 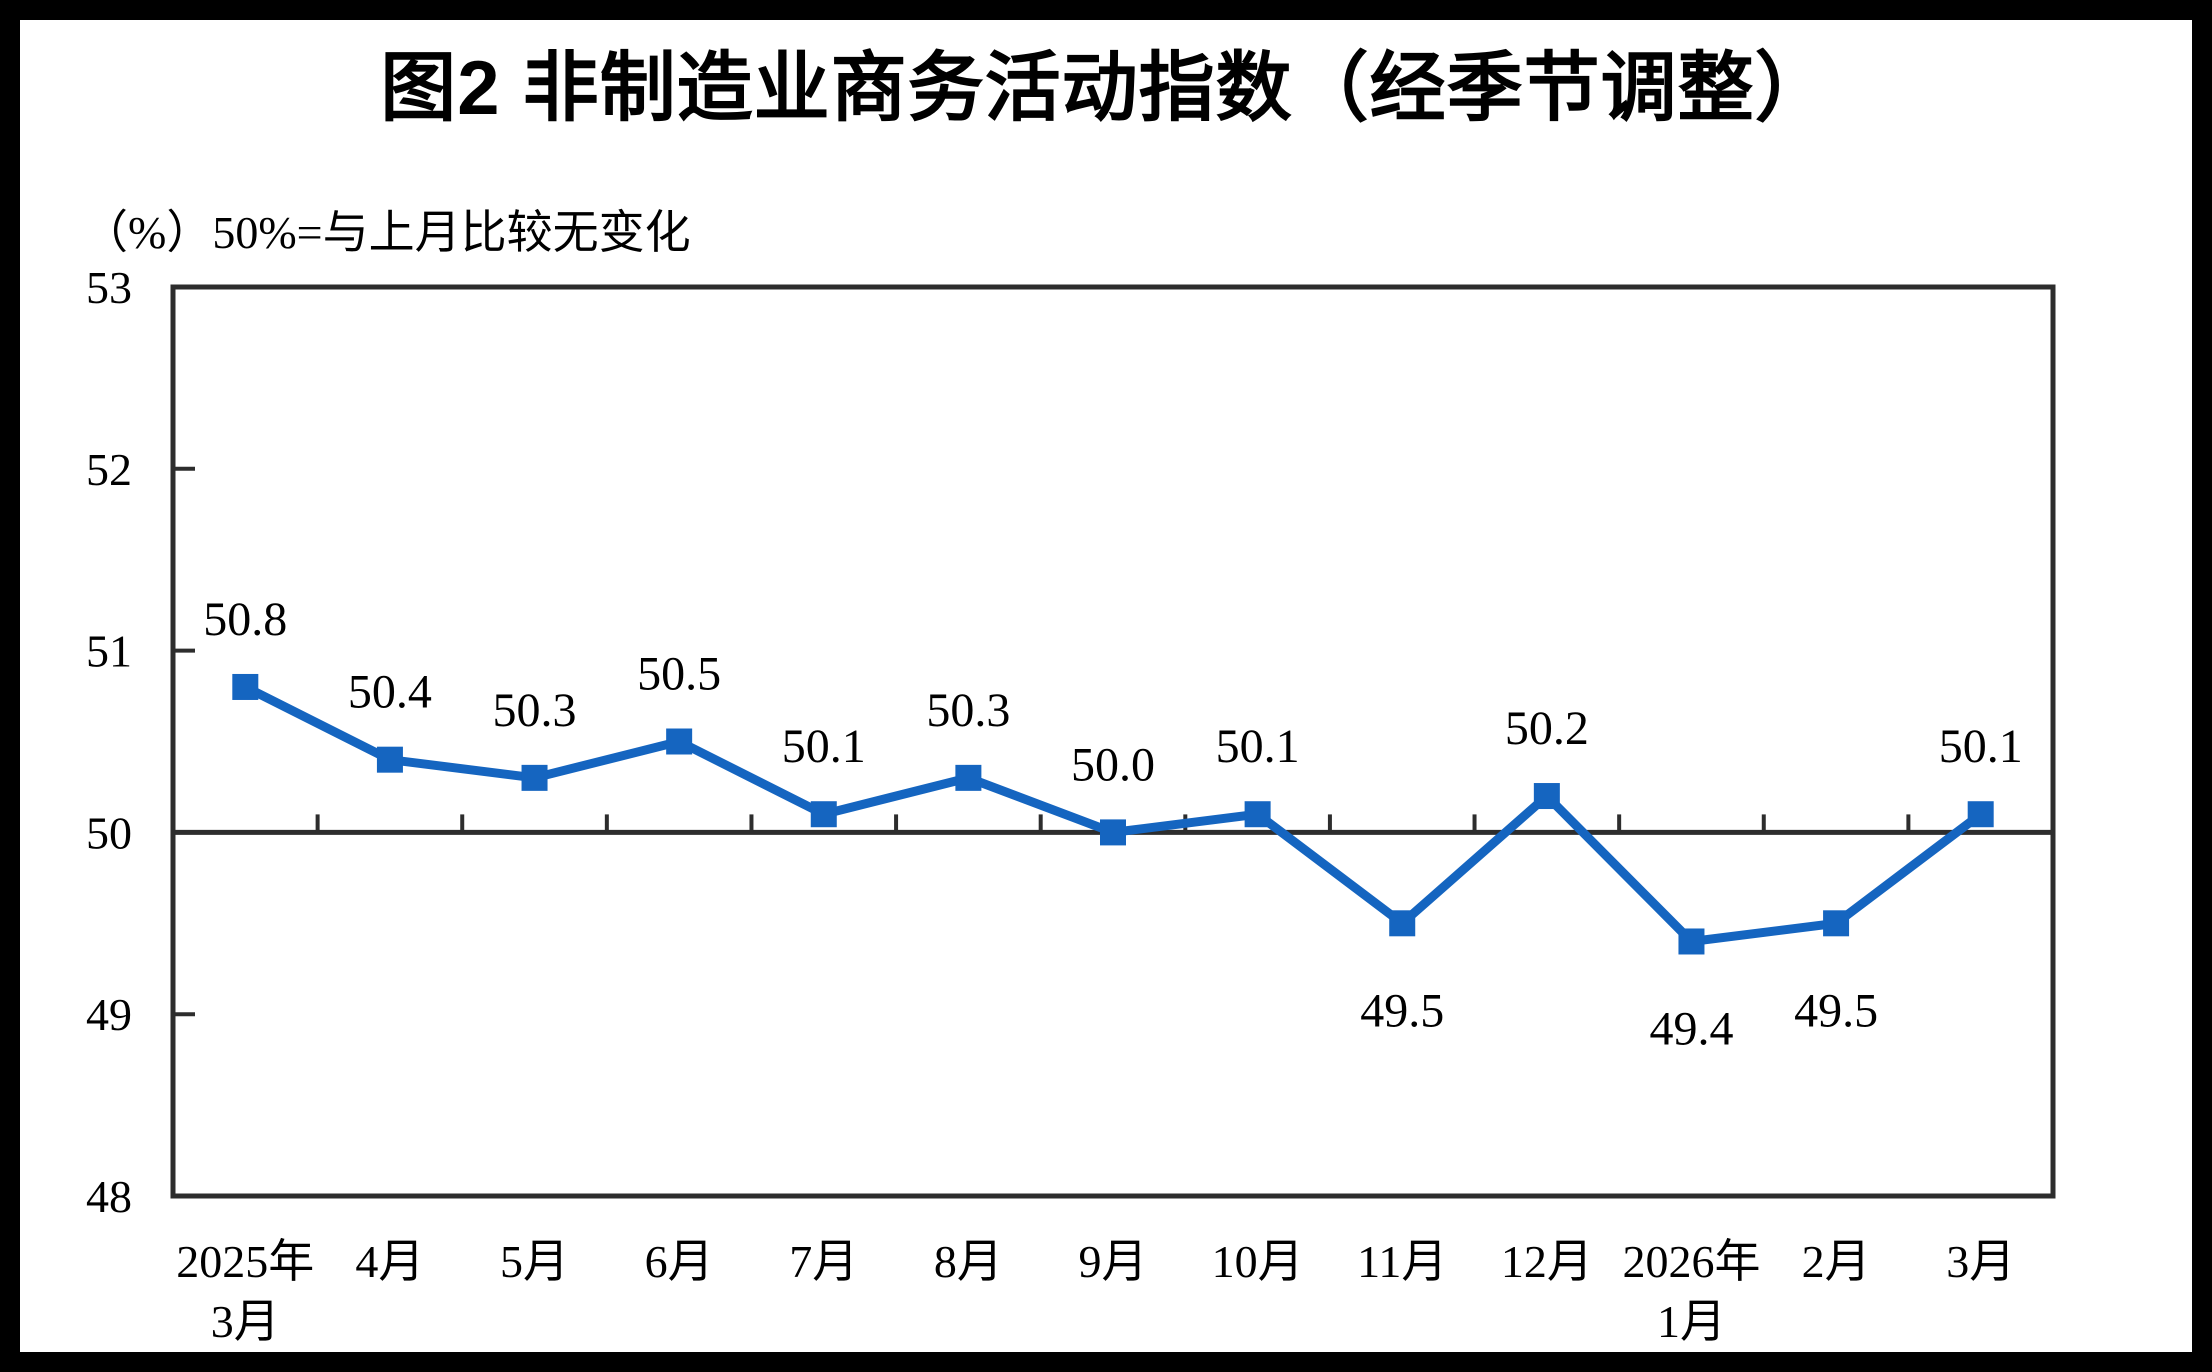 What do you see at coordinates (1547, 728) in the screenshot?
I see `data-point-label: 50.2` at bounding box center [1547, 728].